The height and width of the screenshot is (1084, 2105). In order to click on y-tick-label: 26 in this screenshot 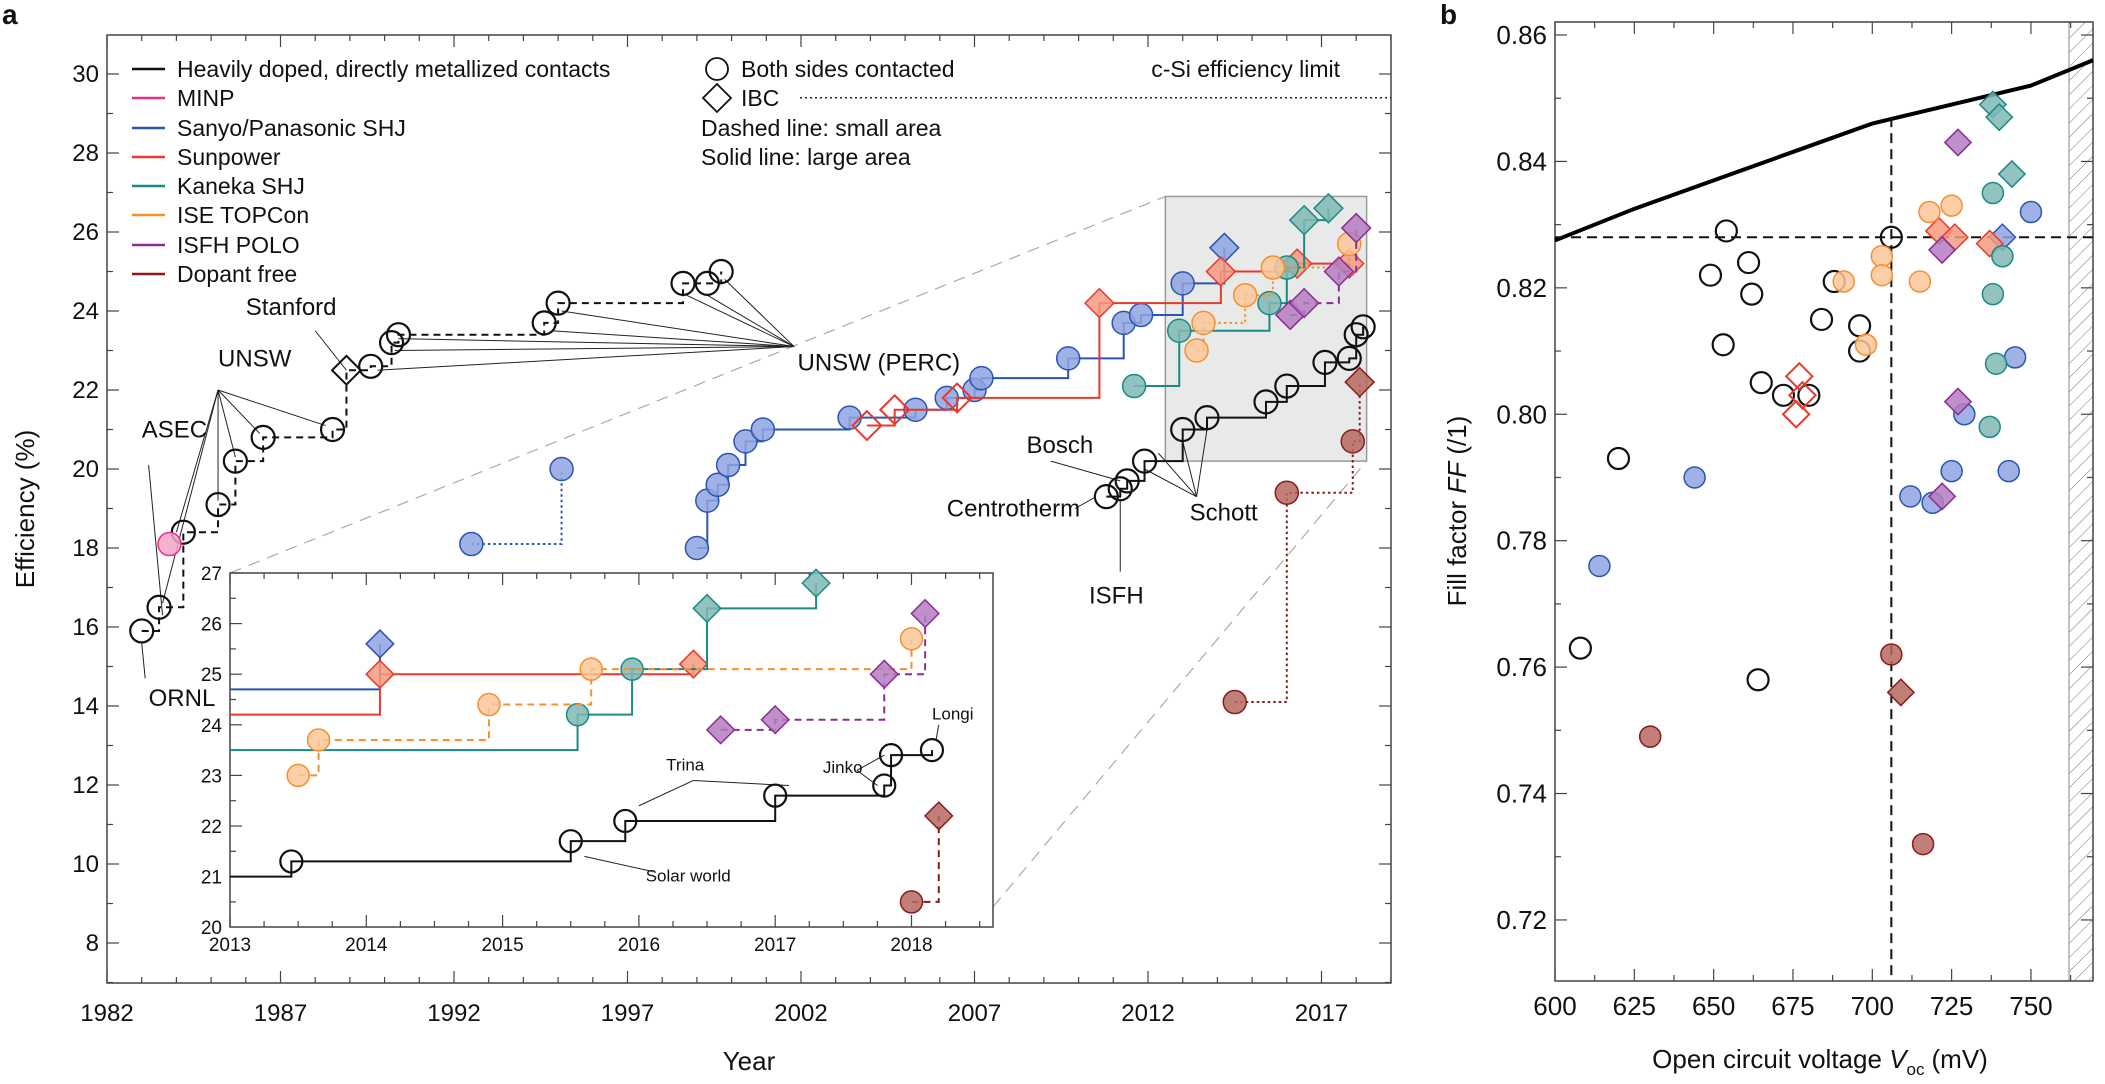, I will do `click(85, 232)`.